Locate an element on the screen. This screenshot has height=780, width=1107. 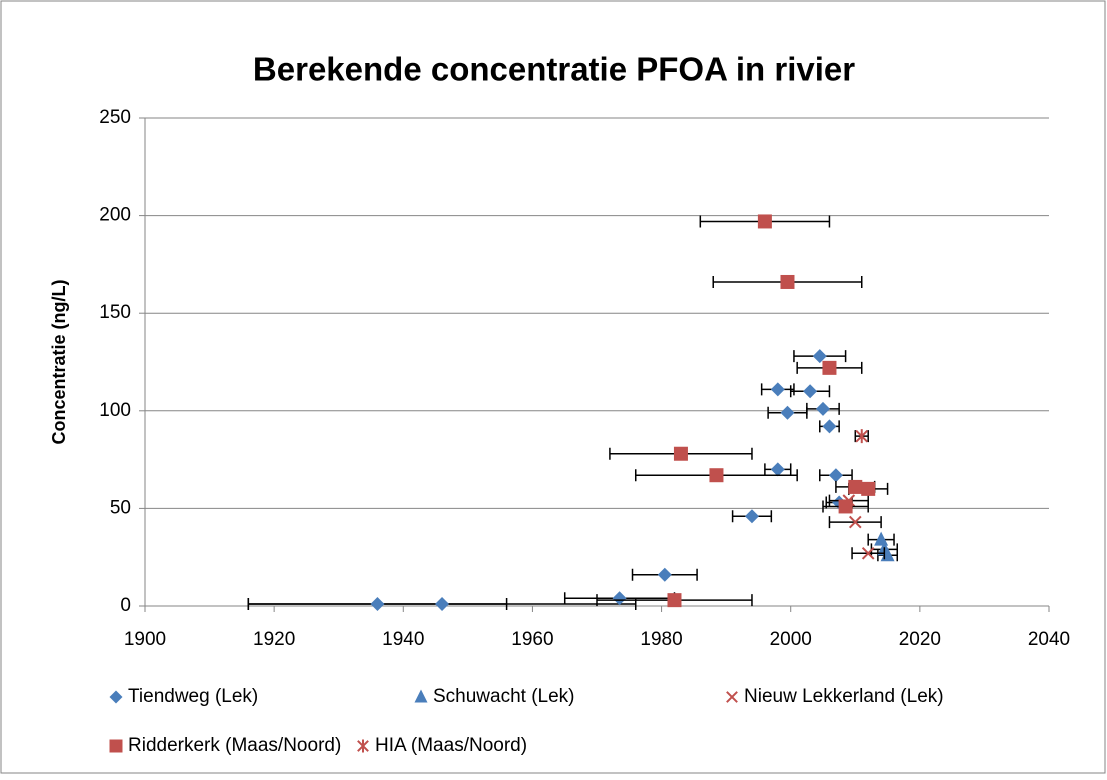
y-axis-label: Concentratie (ng/L) is located at coordinates (59, 361).